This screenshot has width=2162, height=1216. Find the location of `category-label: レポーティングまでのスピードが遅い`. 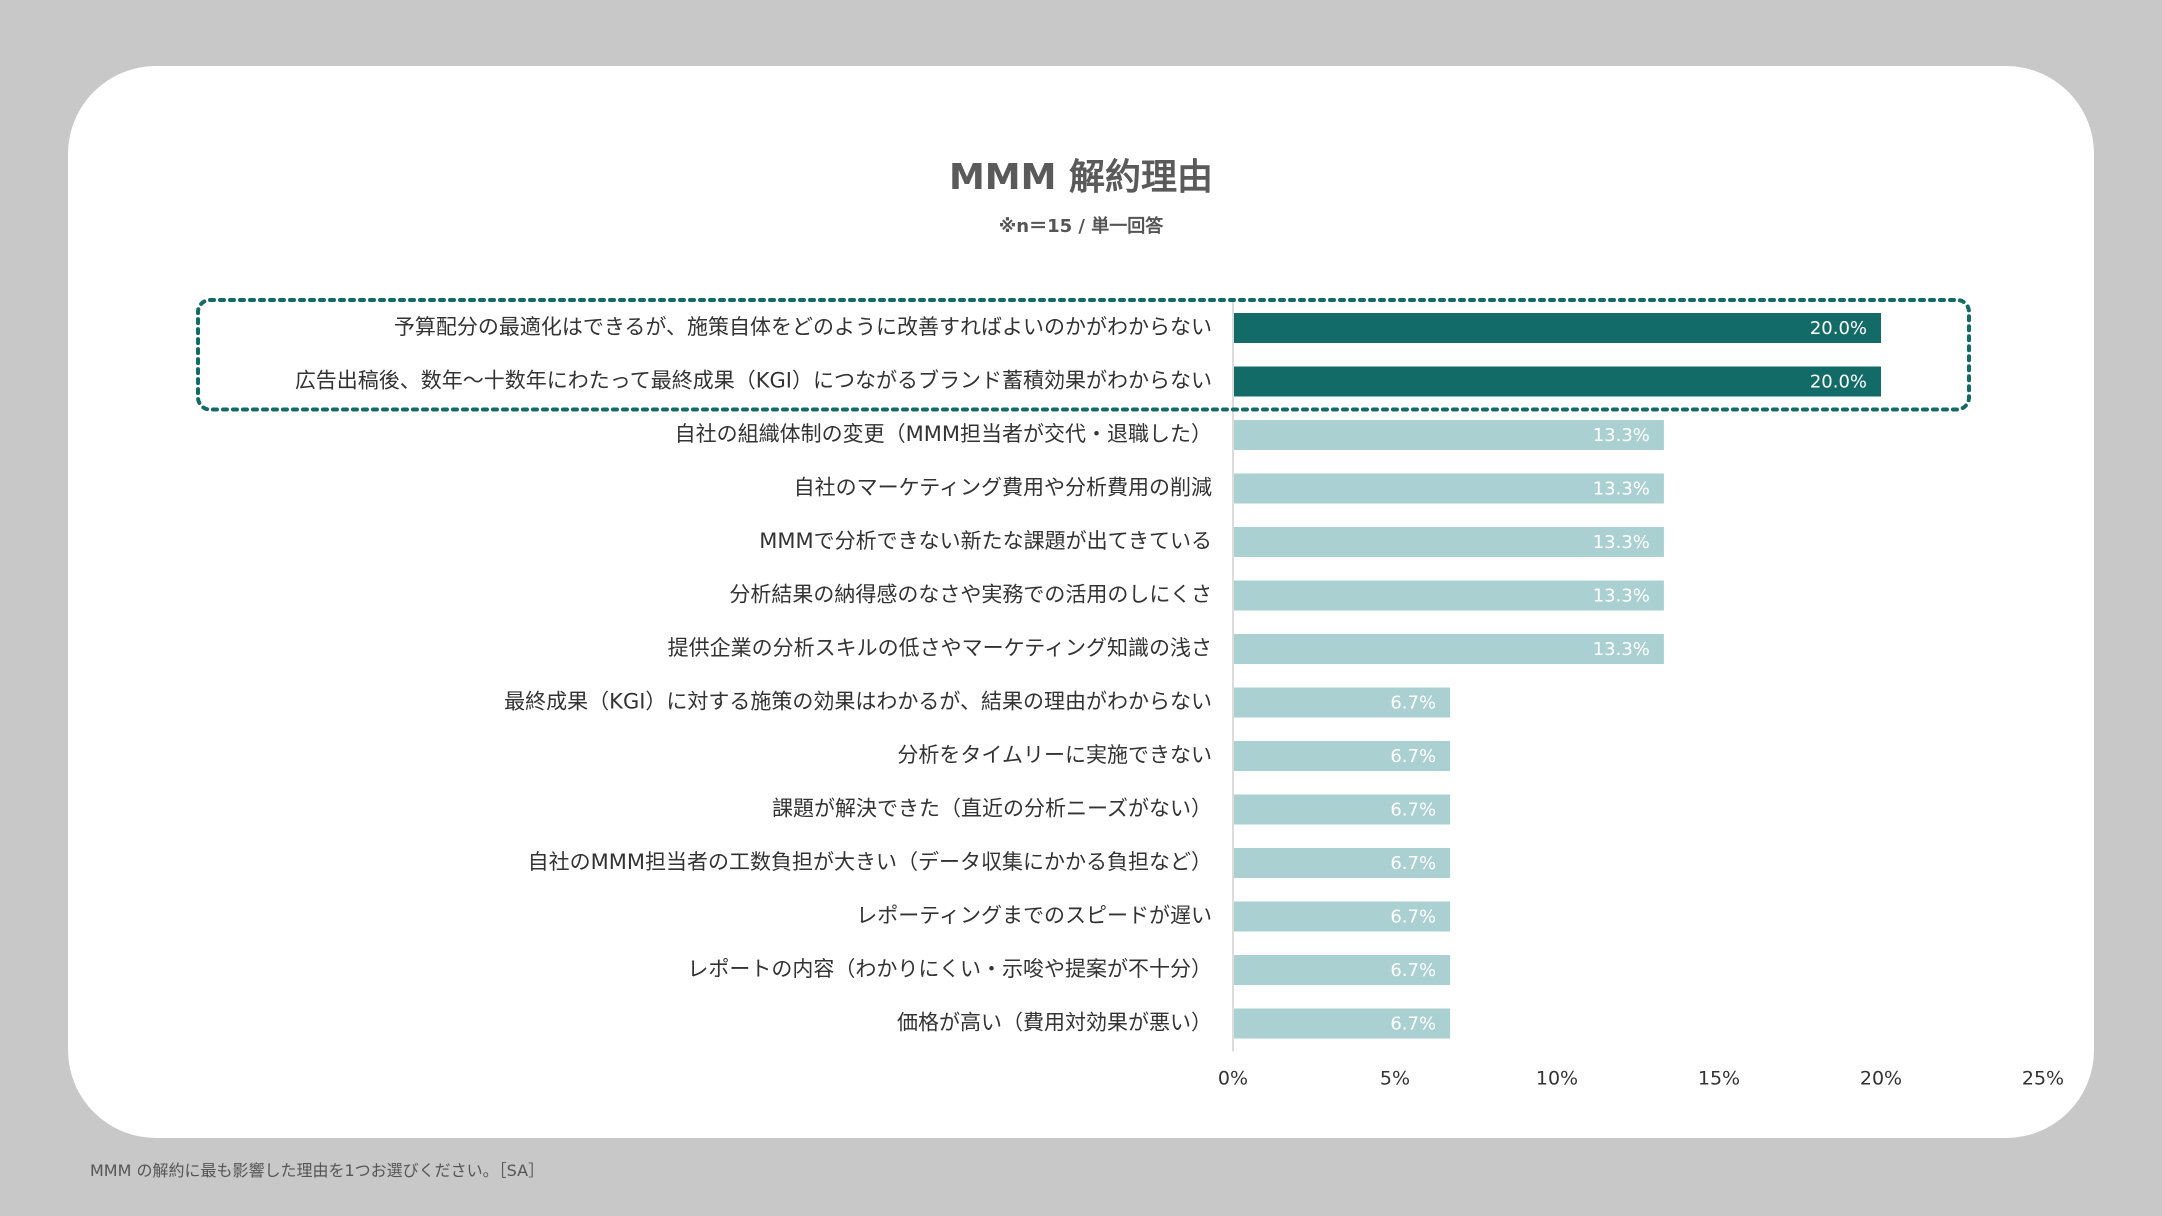

category-label: レポーティングまでのスピードが遅い is located at coordinates (1034, 916).